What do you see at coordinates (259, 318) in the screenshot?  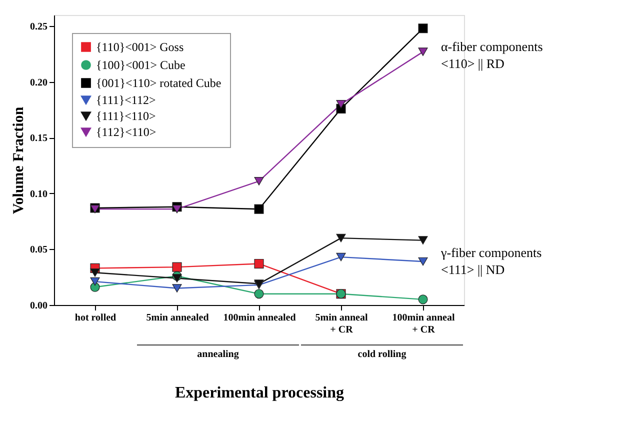 I see `x-tick-label: 100min annealed` at bounding box center [259, 318].